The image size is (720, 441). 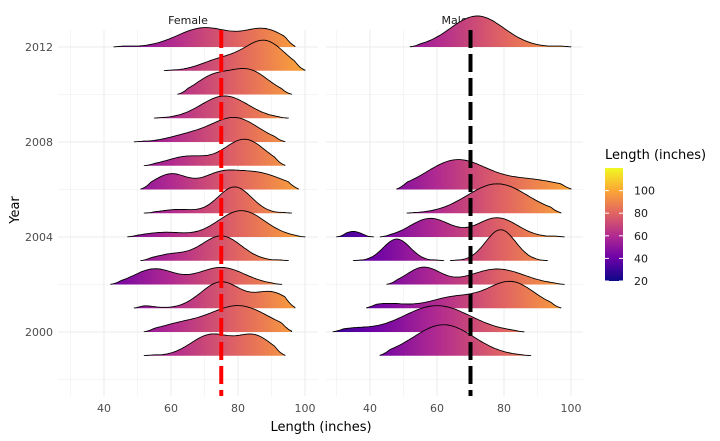 I want to click on ridge-female-2012, so click(x=204, y=37).